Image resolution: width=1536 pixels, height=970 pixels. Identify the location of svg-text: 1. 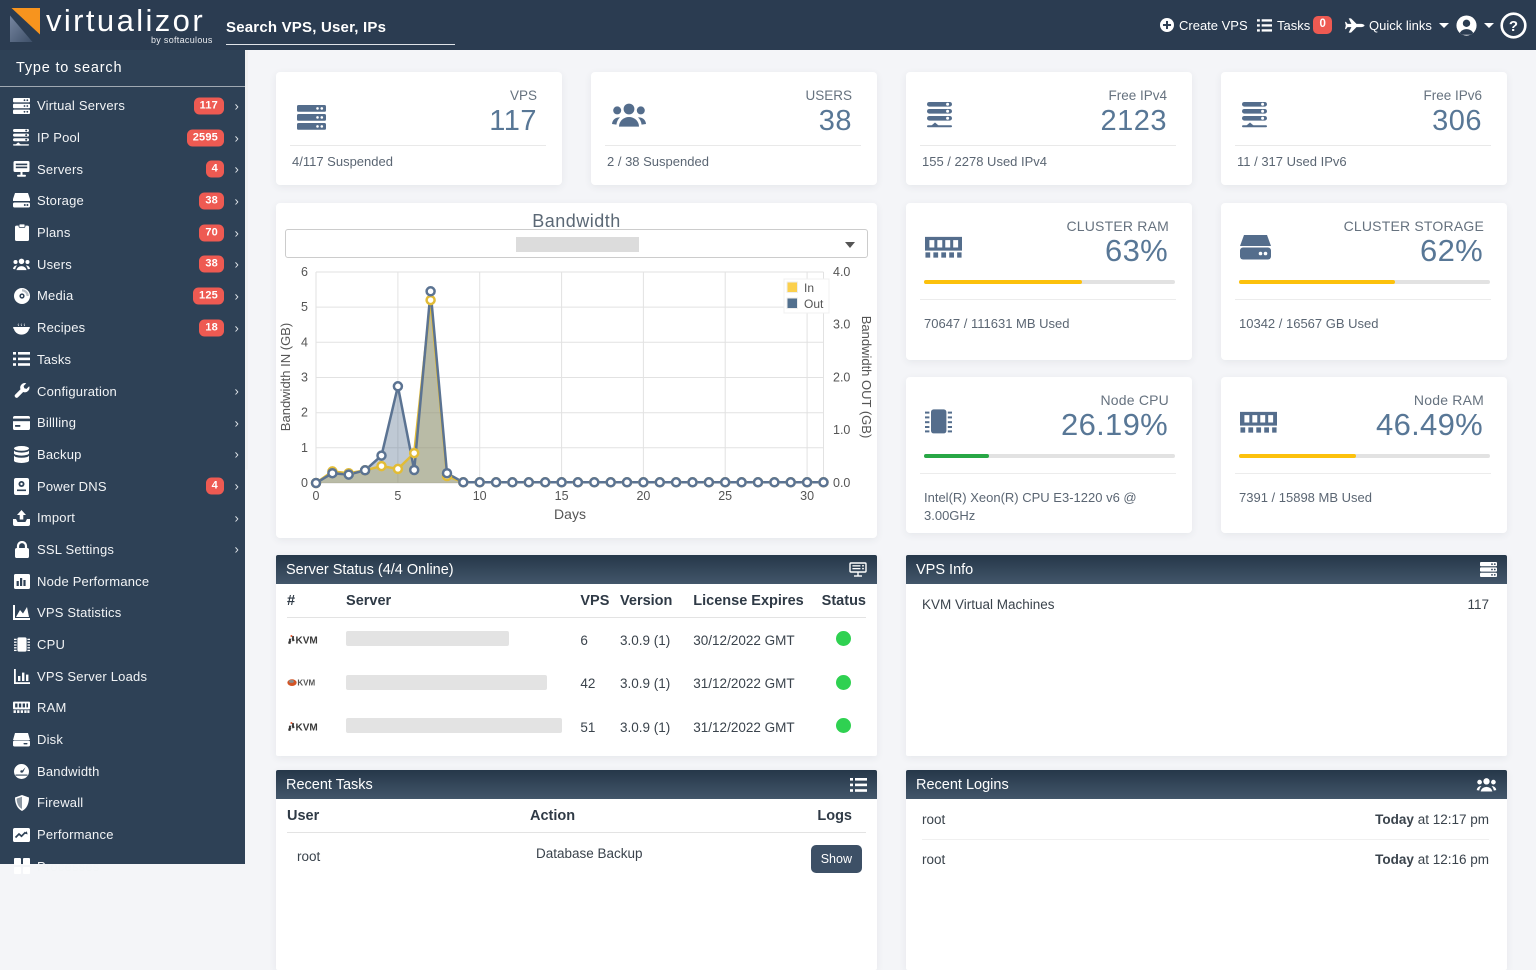
(304, 448).